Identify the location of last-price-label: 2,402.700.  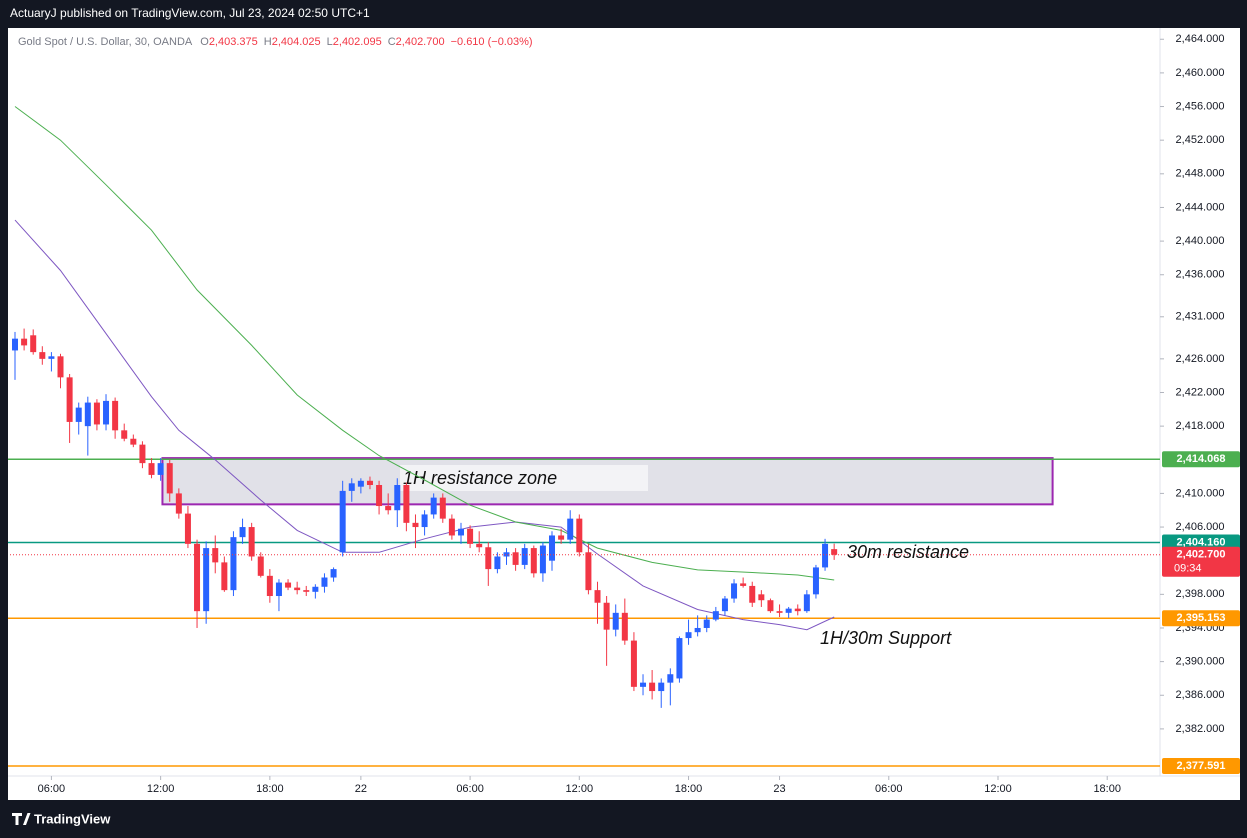
(1201, 555).